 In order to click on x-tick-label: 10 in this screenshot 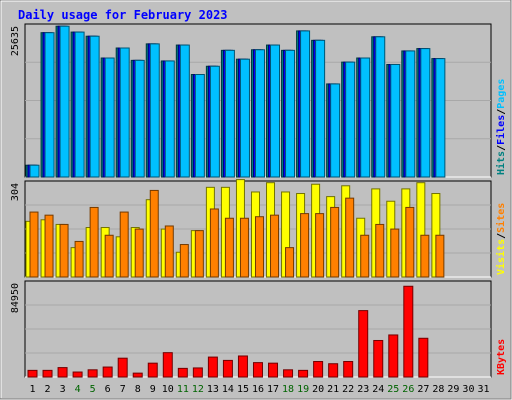, I will do `click(168, 389)`.